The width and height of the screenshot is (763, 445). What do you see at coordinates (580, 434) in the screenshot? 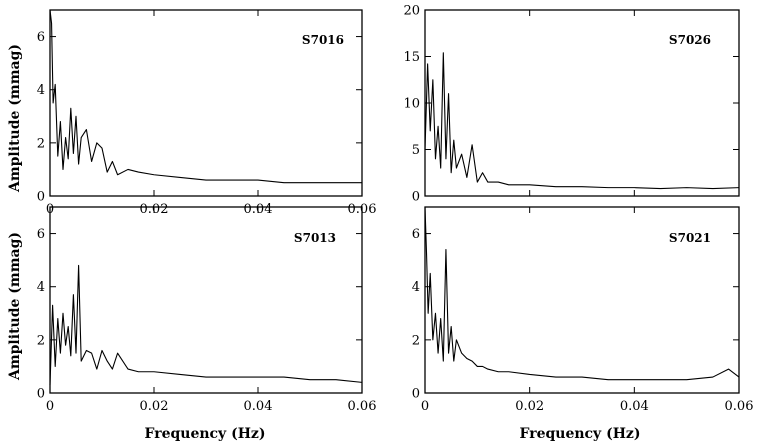
I see `x-axis-title-right: Frequency (Hz)` at bounding box center [580, 434].